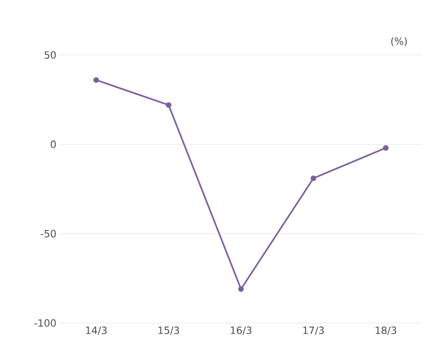  Describe the element at coordinates (168, 330) in the screenshot. I see `x-tick-label: 15/3` at that location.